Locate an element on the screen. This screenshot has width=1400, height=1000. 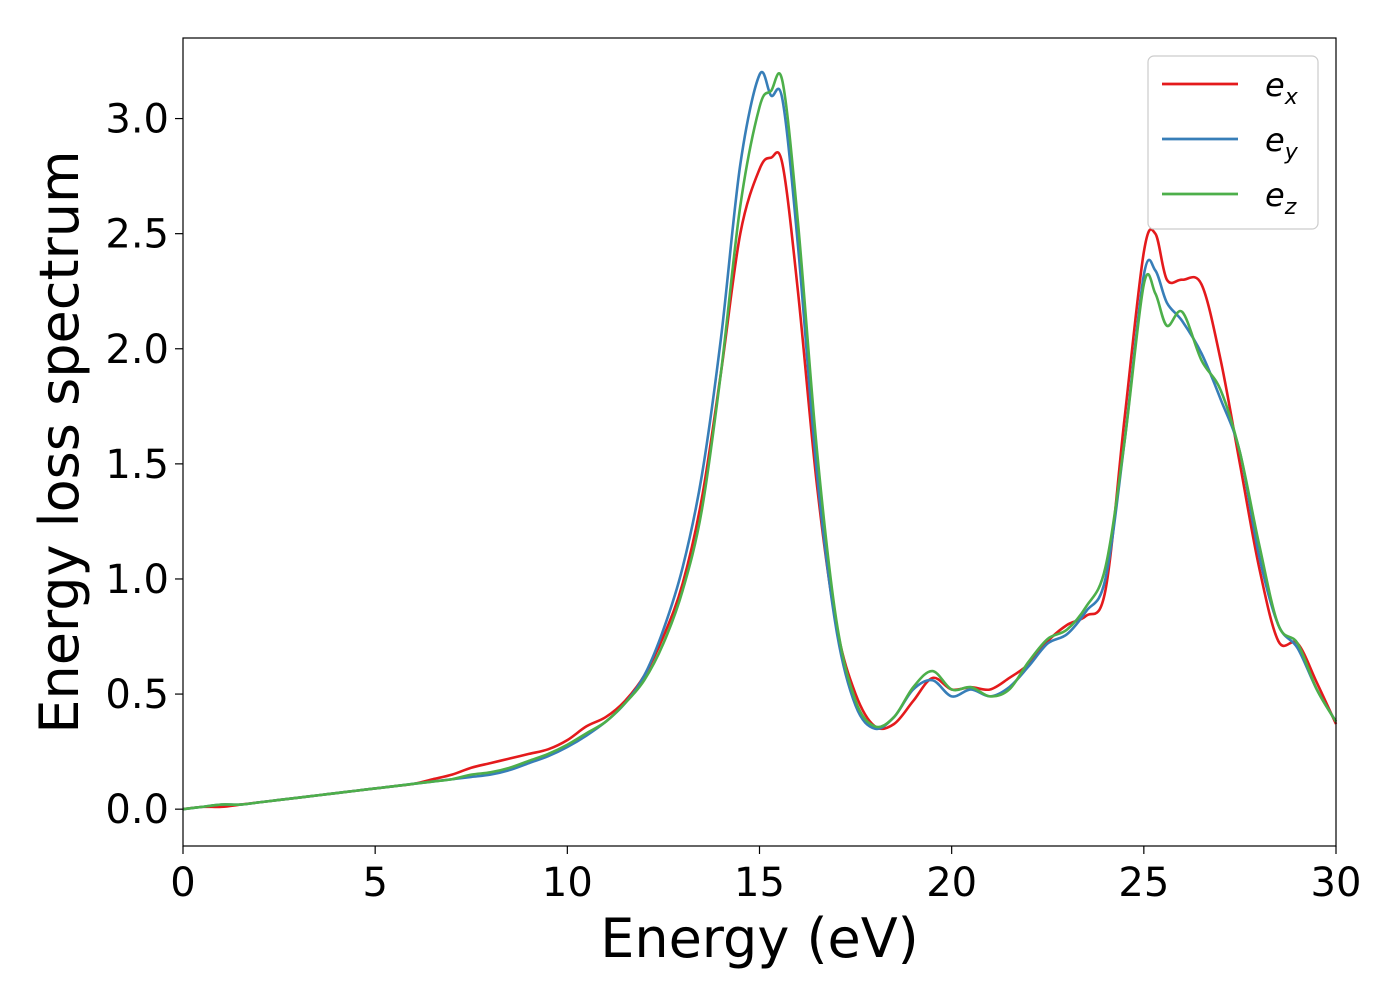
x-tick-label: 15 is located at coordinates (759, 883).